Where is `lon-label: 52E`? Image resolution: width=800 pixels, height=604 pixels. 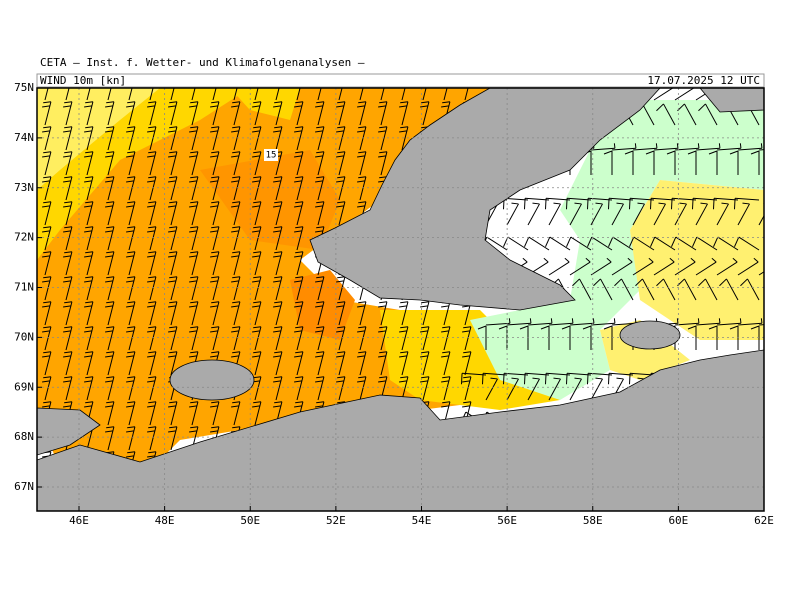
lon-label: 52E is located at coordinates (336, 520).